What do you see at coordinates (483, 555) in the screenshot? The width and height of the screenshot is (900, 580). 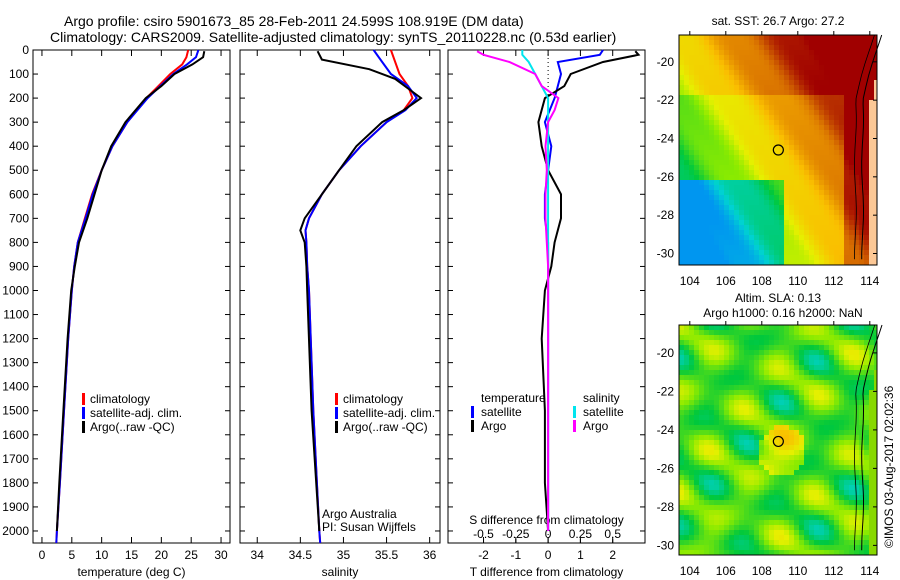 I see `x-tick-label: -2` at bounding box center [483, 555].